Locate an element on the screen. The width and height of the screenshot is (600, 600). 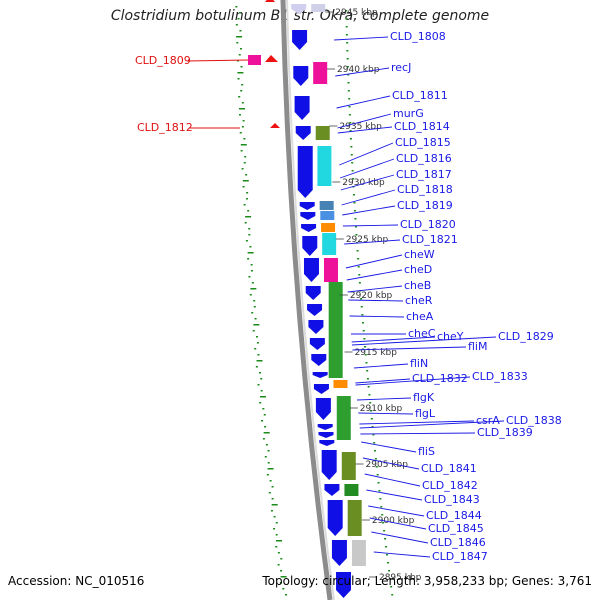
gene-label-ched: cheD is located at coordinates (418, 269).